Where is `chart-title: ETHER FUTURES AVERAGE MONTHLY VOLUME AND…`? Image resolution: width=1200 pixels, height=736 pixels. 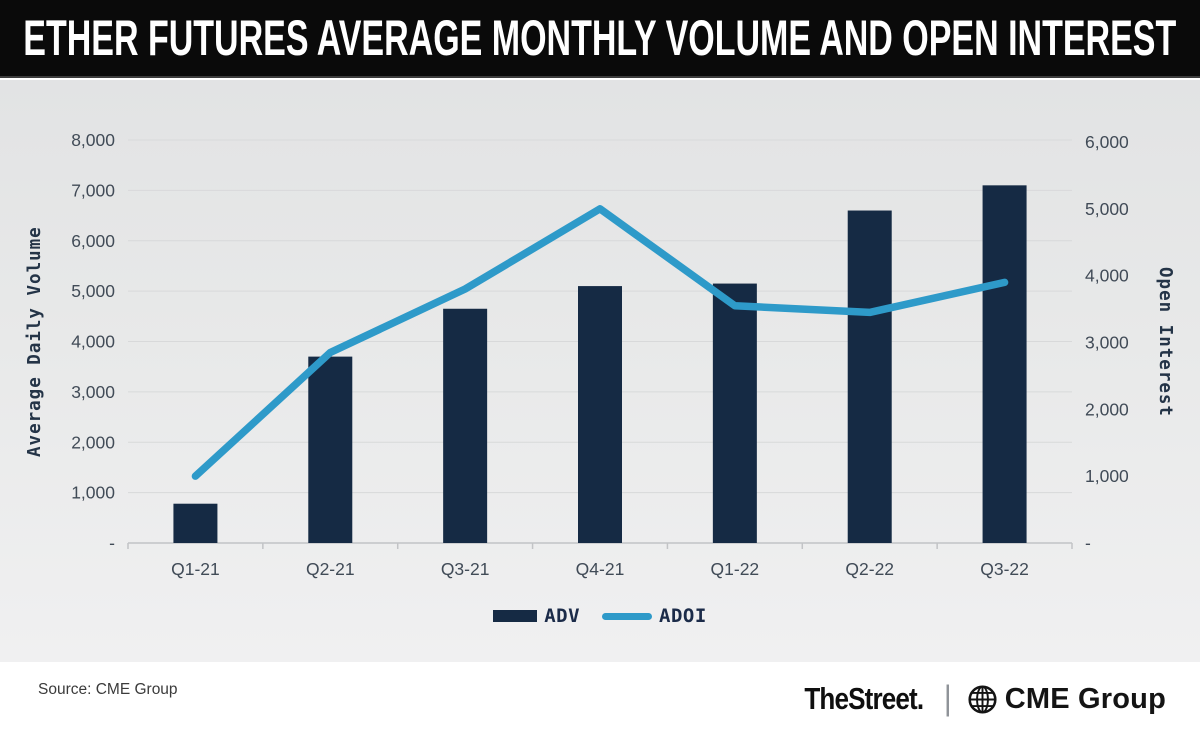
chart-title: ETHER FUTURES AVERAGE MONTHLY VOLUME AND… is located at coordinates (600, 38).